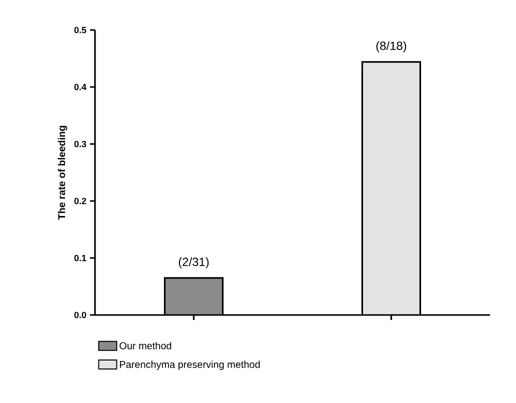 Image resolution: width=516 pixels, height=403 pixels. Describe the element at coordinates (80, 258) in the screenshot. I see `y-tick-label: 0.1` at that location.